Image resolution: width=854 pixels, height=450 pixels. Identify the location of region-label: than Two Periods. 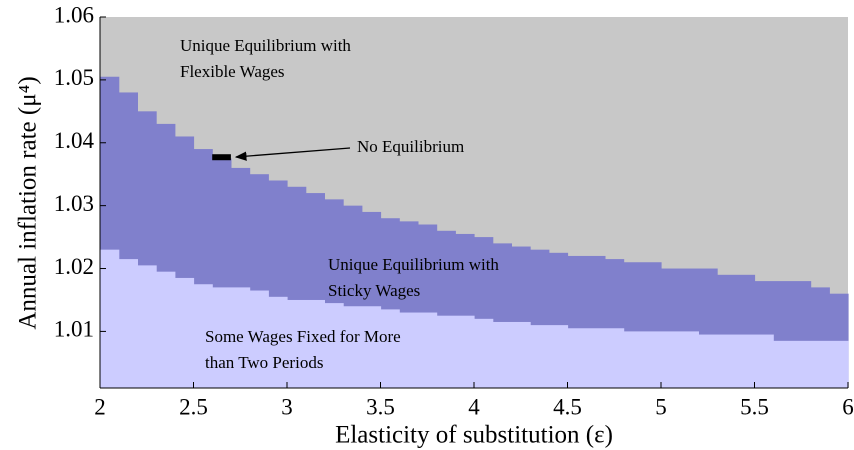
(264, 362).